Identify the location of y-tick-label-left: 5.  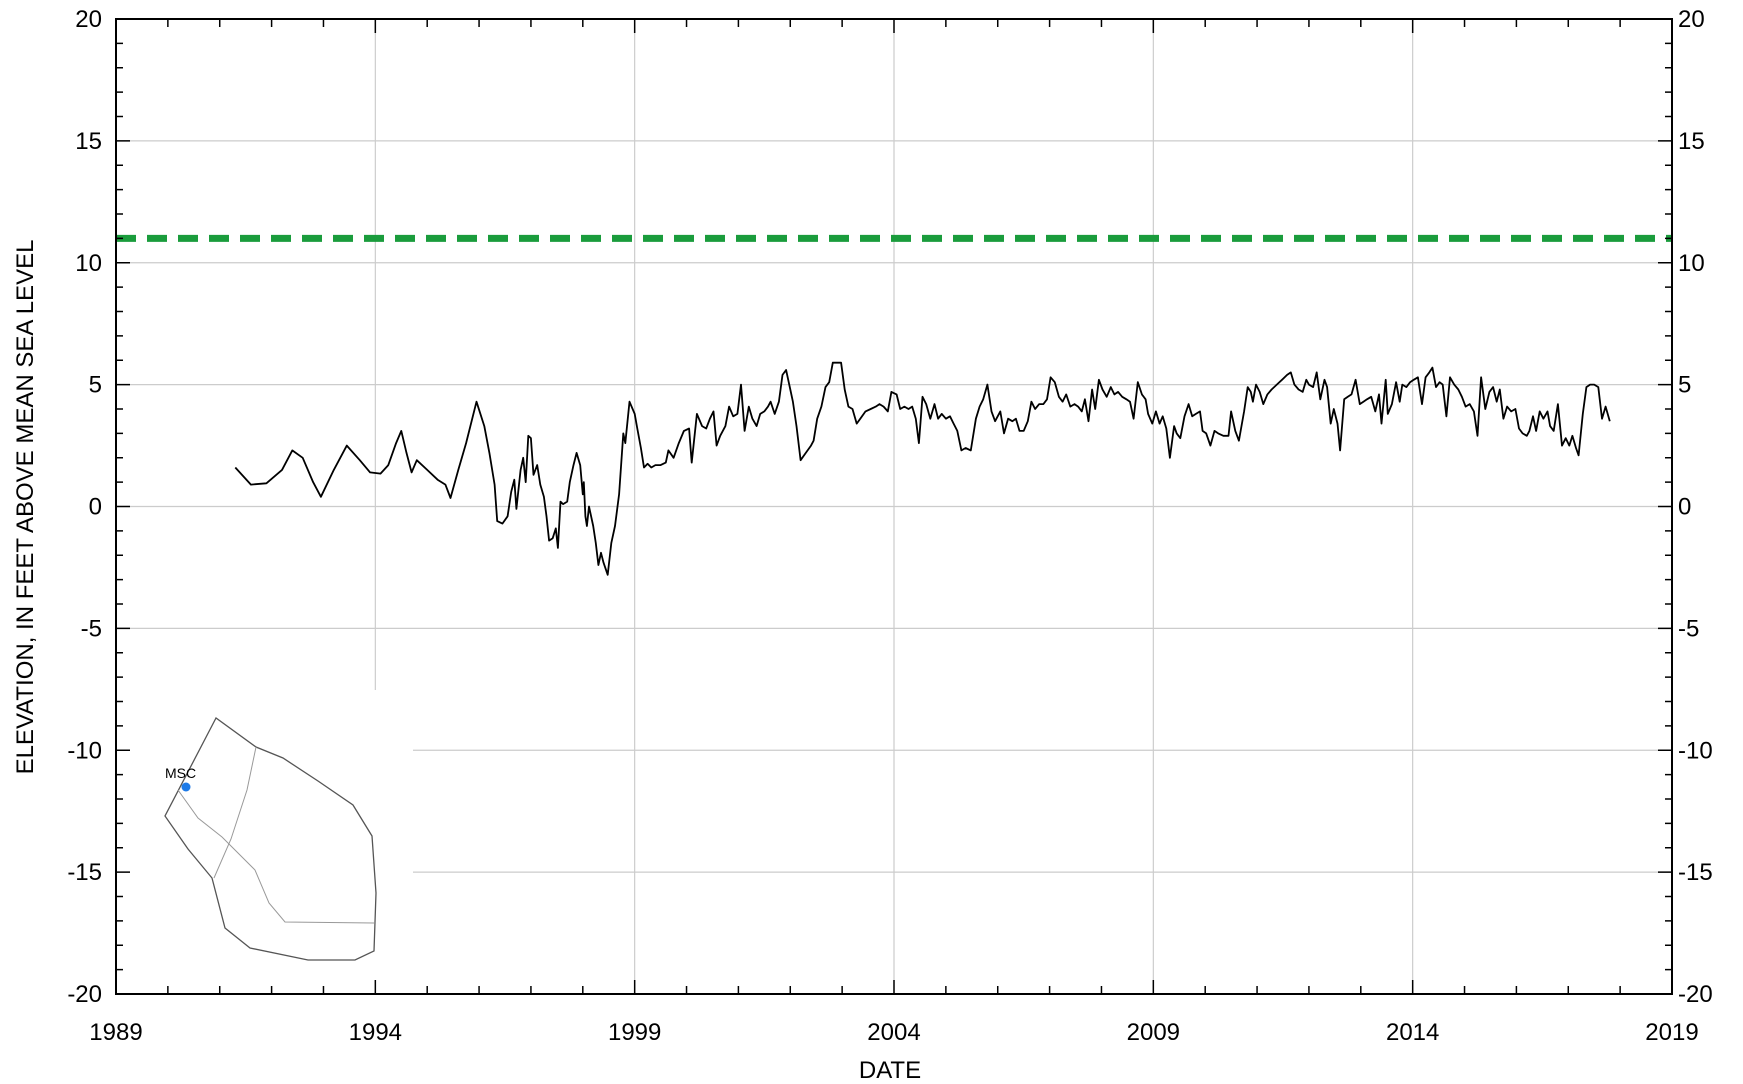
(95, 385).